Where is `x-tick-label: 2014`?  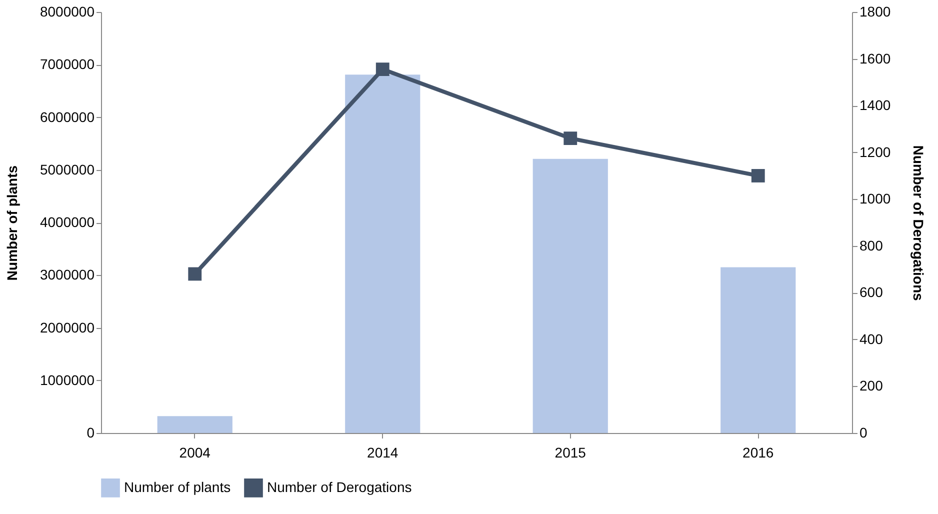
x-tick-label: 2014 is located at coordinates (382, 452).